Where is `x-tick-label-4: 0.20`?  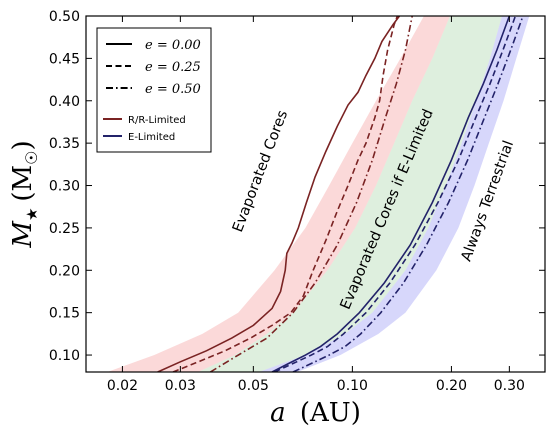
x-tick-label-4: 0.20 is located at coordinates (451, 386).